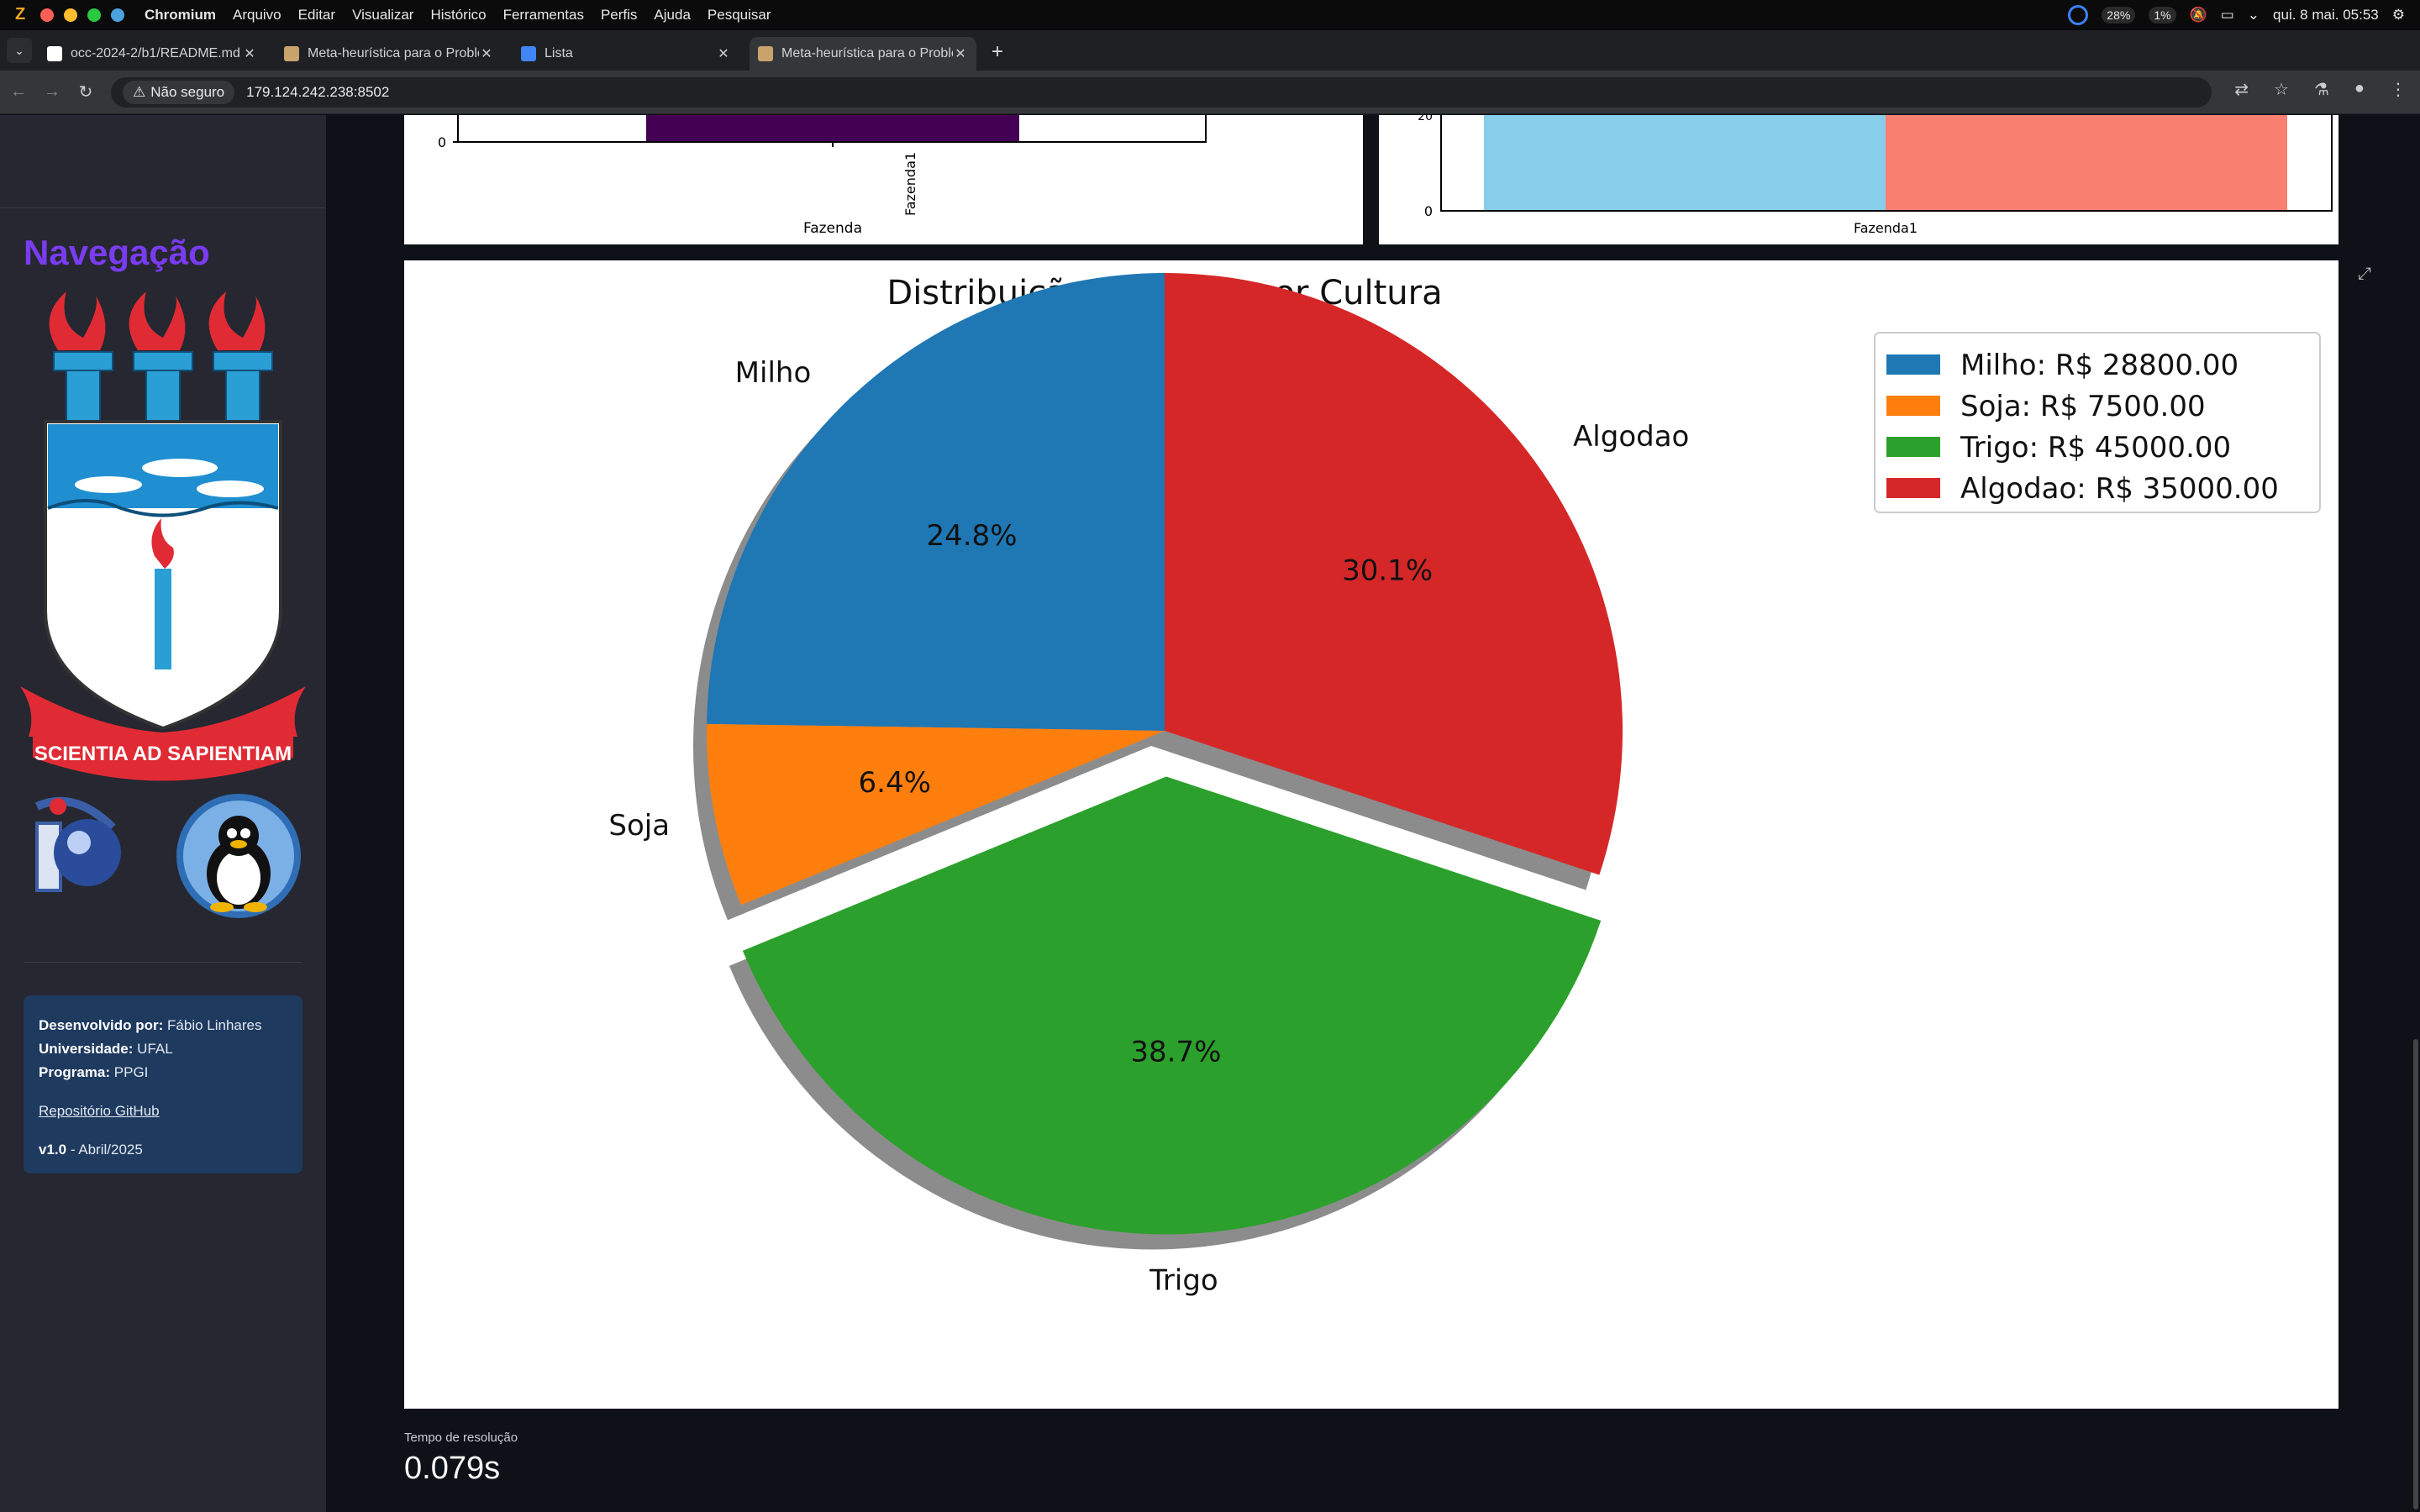  I want to click on browser-tab: occ-2024-2/b1/README.md ✕, so click(153, 54).